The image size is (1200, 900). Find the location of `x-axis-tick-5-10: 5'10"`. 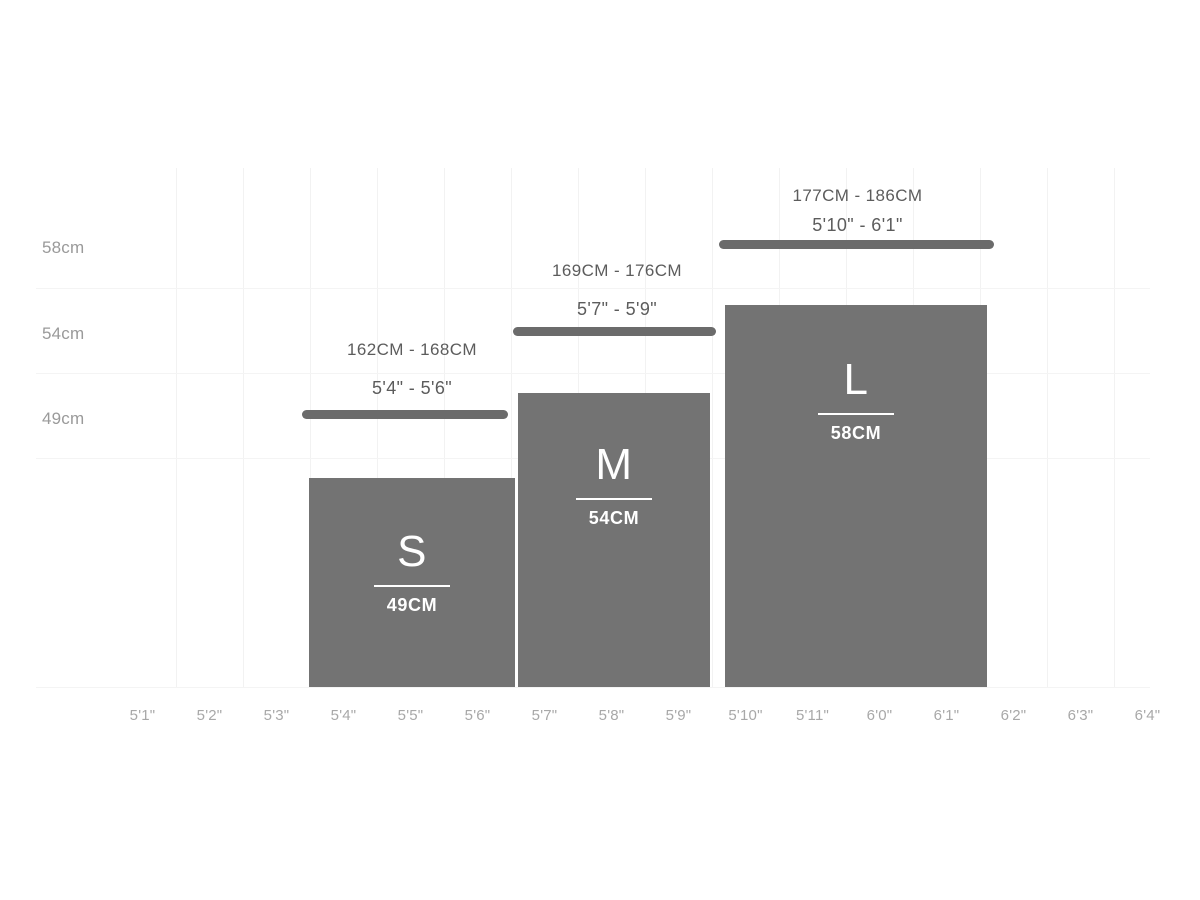

x-axis-tick-5-10: 5'10" is located at coordinates (745, 715).